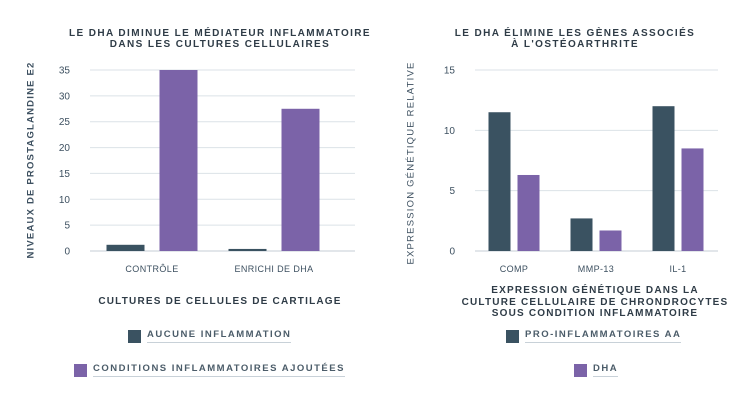  What do you see at coordinates (575, 33) in the screenshot?
I see `right-title-line-1: LE DHA ÉLIMINE LES GÈNES ASSOCIÉS` at bounding box center [575, 33].